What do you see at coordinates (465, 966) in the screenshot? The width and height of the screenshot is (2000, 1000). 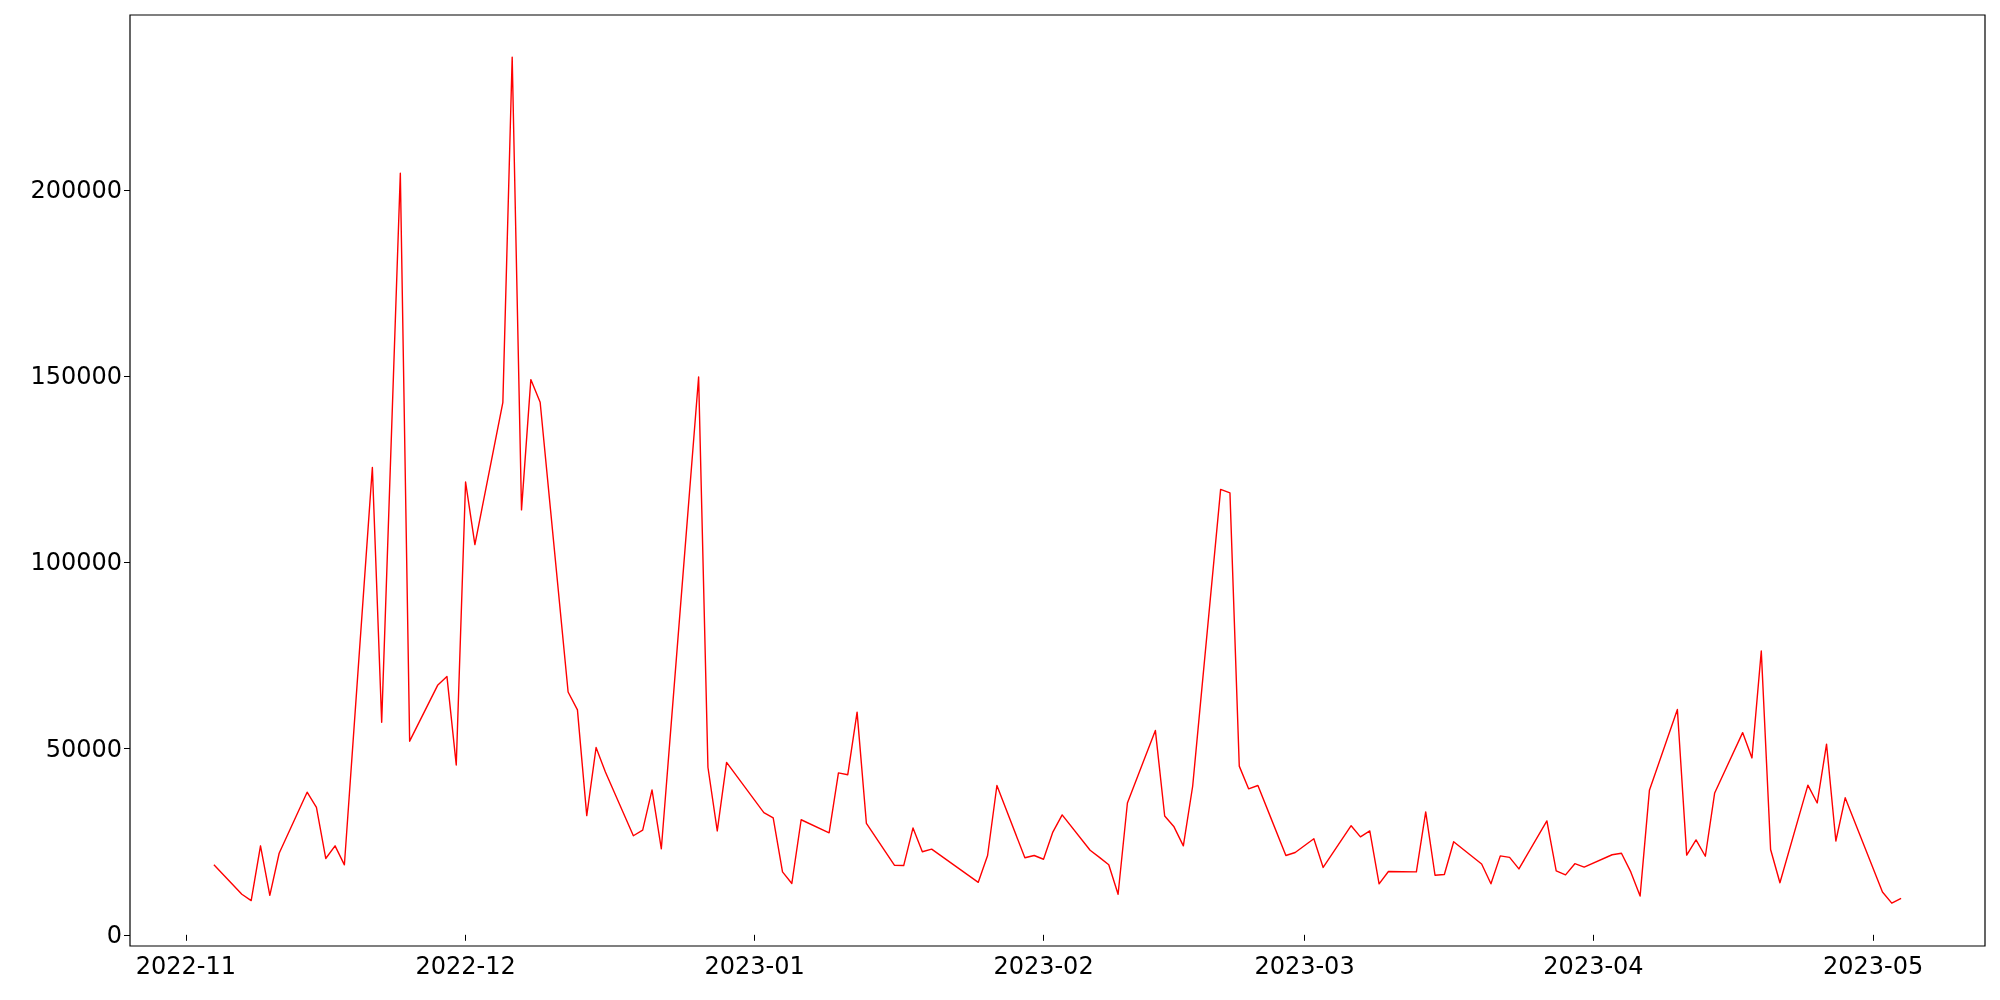 I see `x-tick-label: 2022-12` at bounding box center [465, 966].